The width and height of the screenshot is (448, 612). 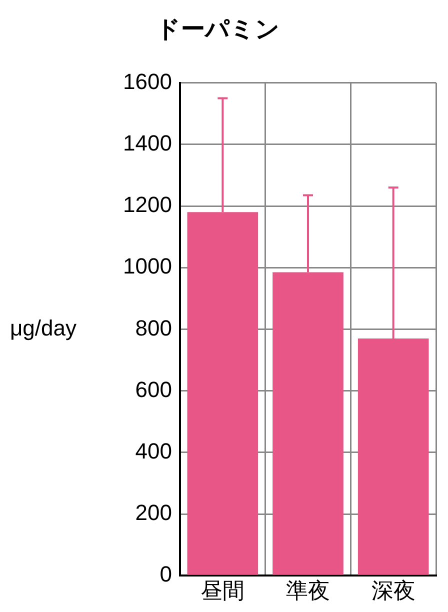 I want to click on x-tick-label: 準夜, so click(x=308, y=590).